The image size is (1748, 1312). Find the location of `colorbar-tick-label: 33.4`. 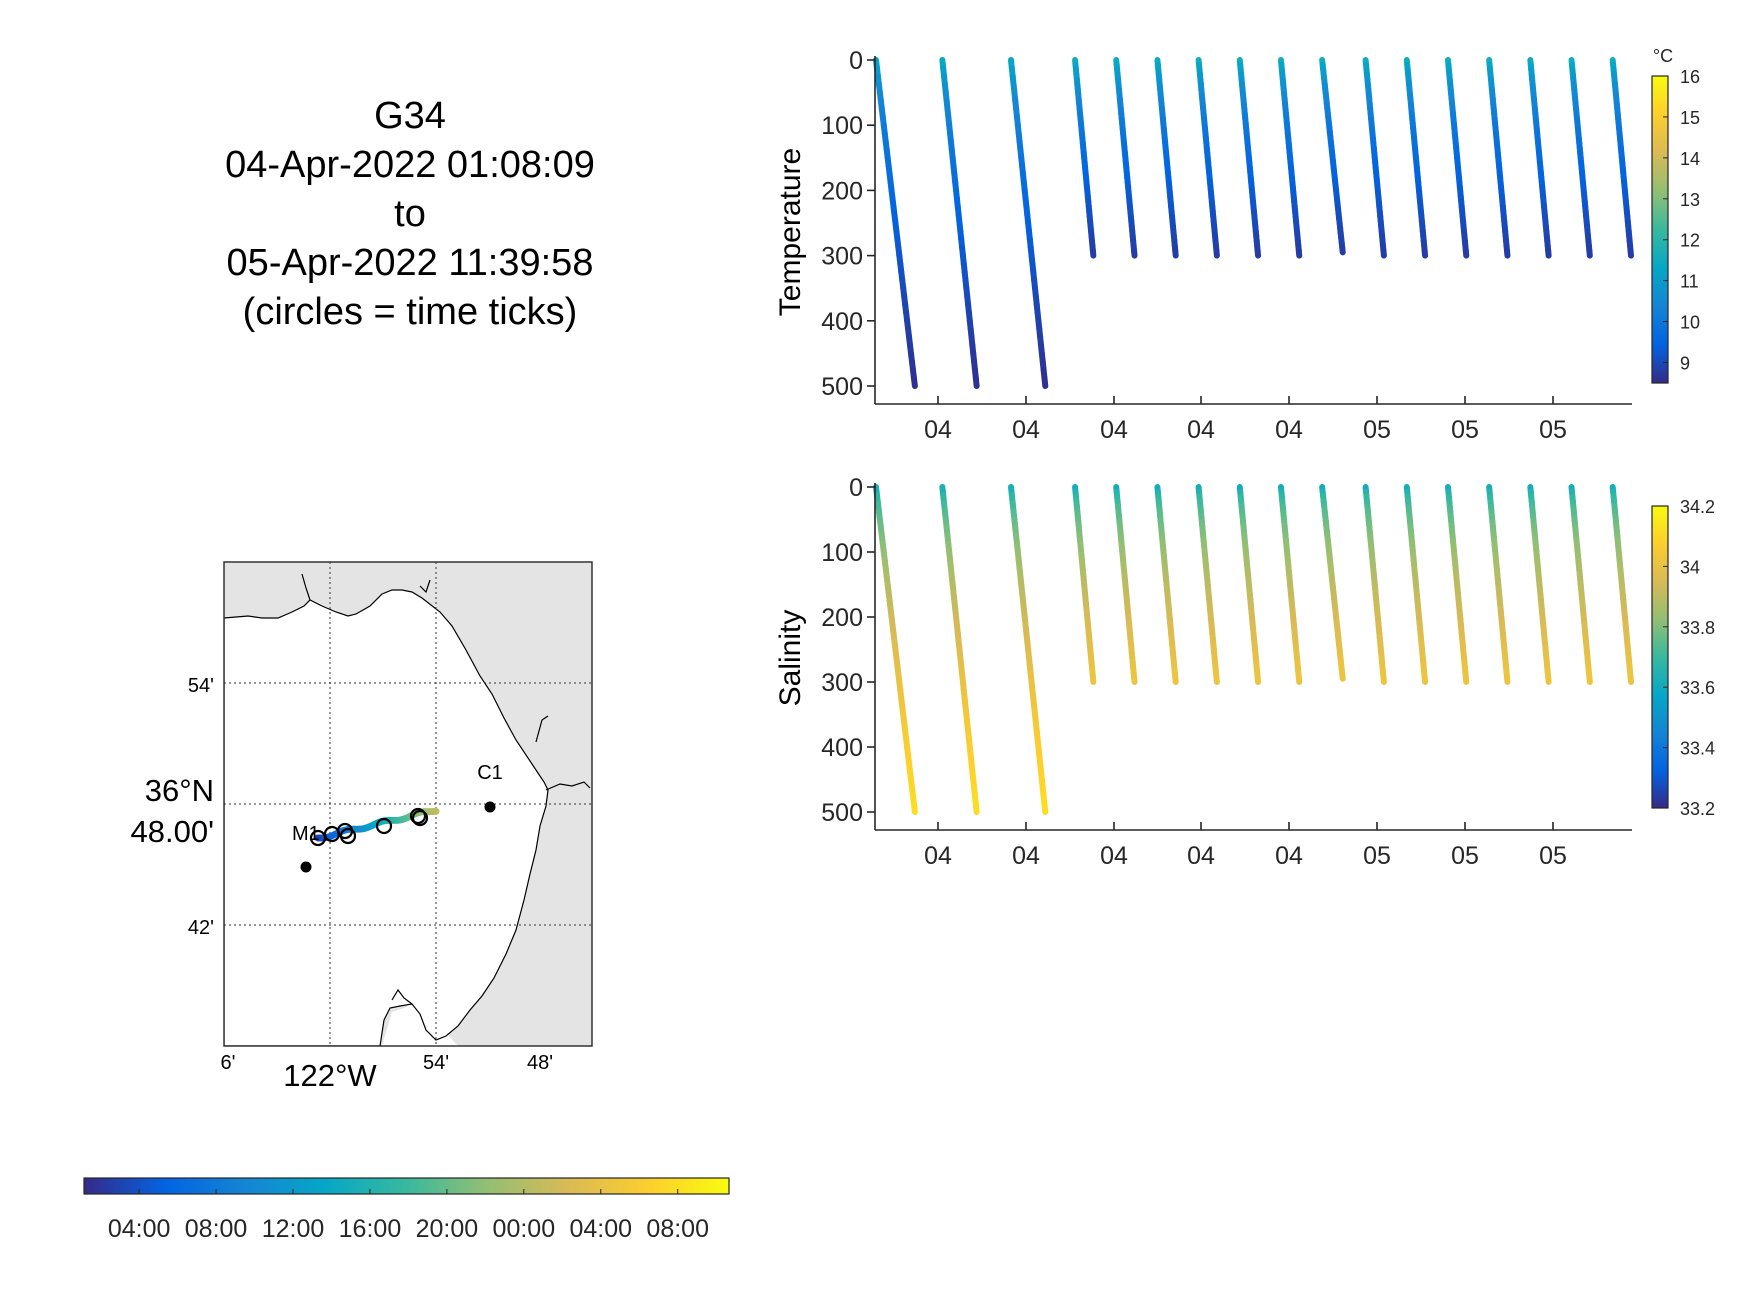

colorbar-tick-label: 33.4 is located at coordinates (1697, 749).